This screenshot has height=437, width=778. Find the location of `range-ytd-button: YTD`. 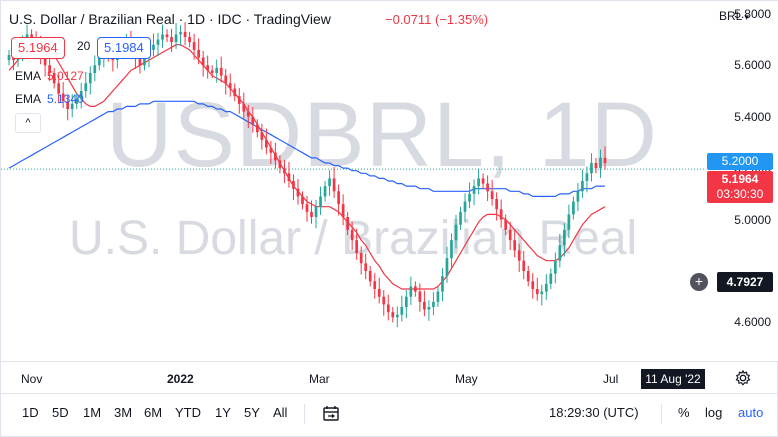

range-ytd-button: YTD is located at coordinates (188, 412).